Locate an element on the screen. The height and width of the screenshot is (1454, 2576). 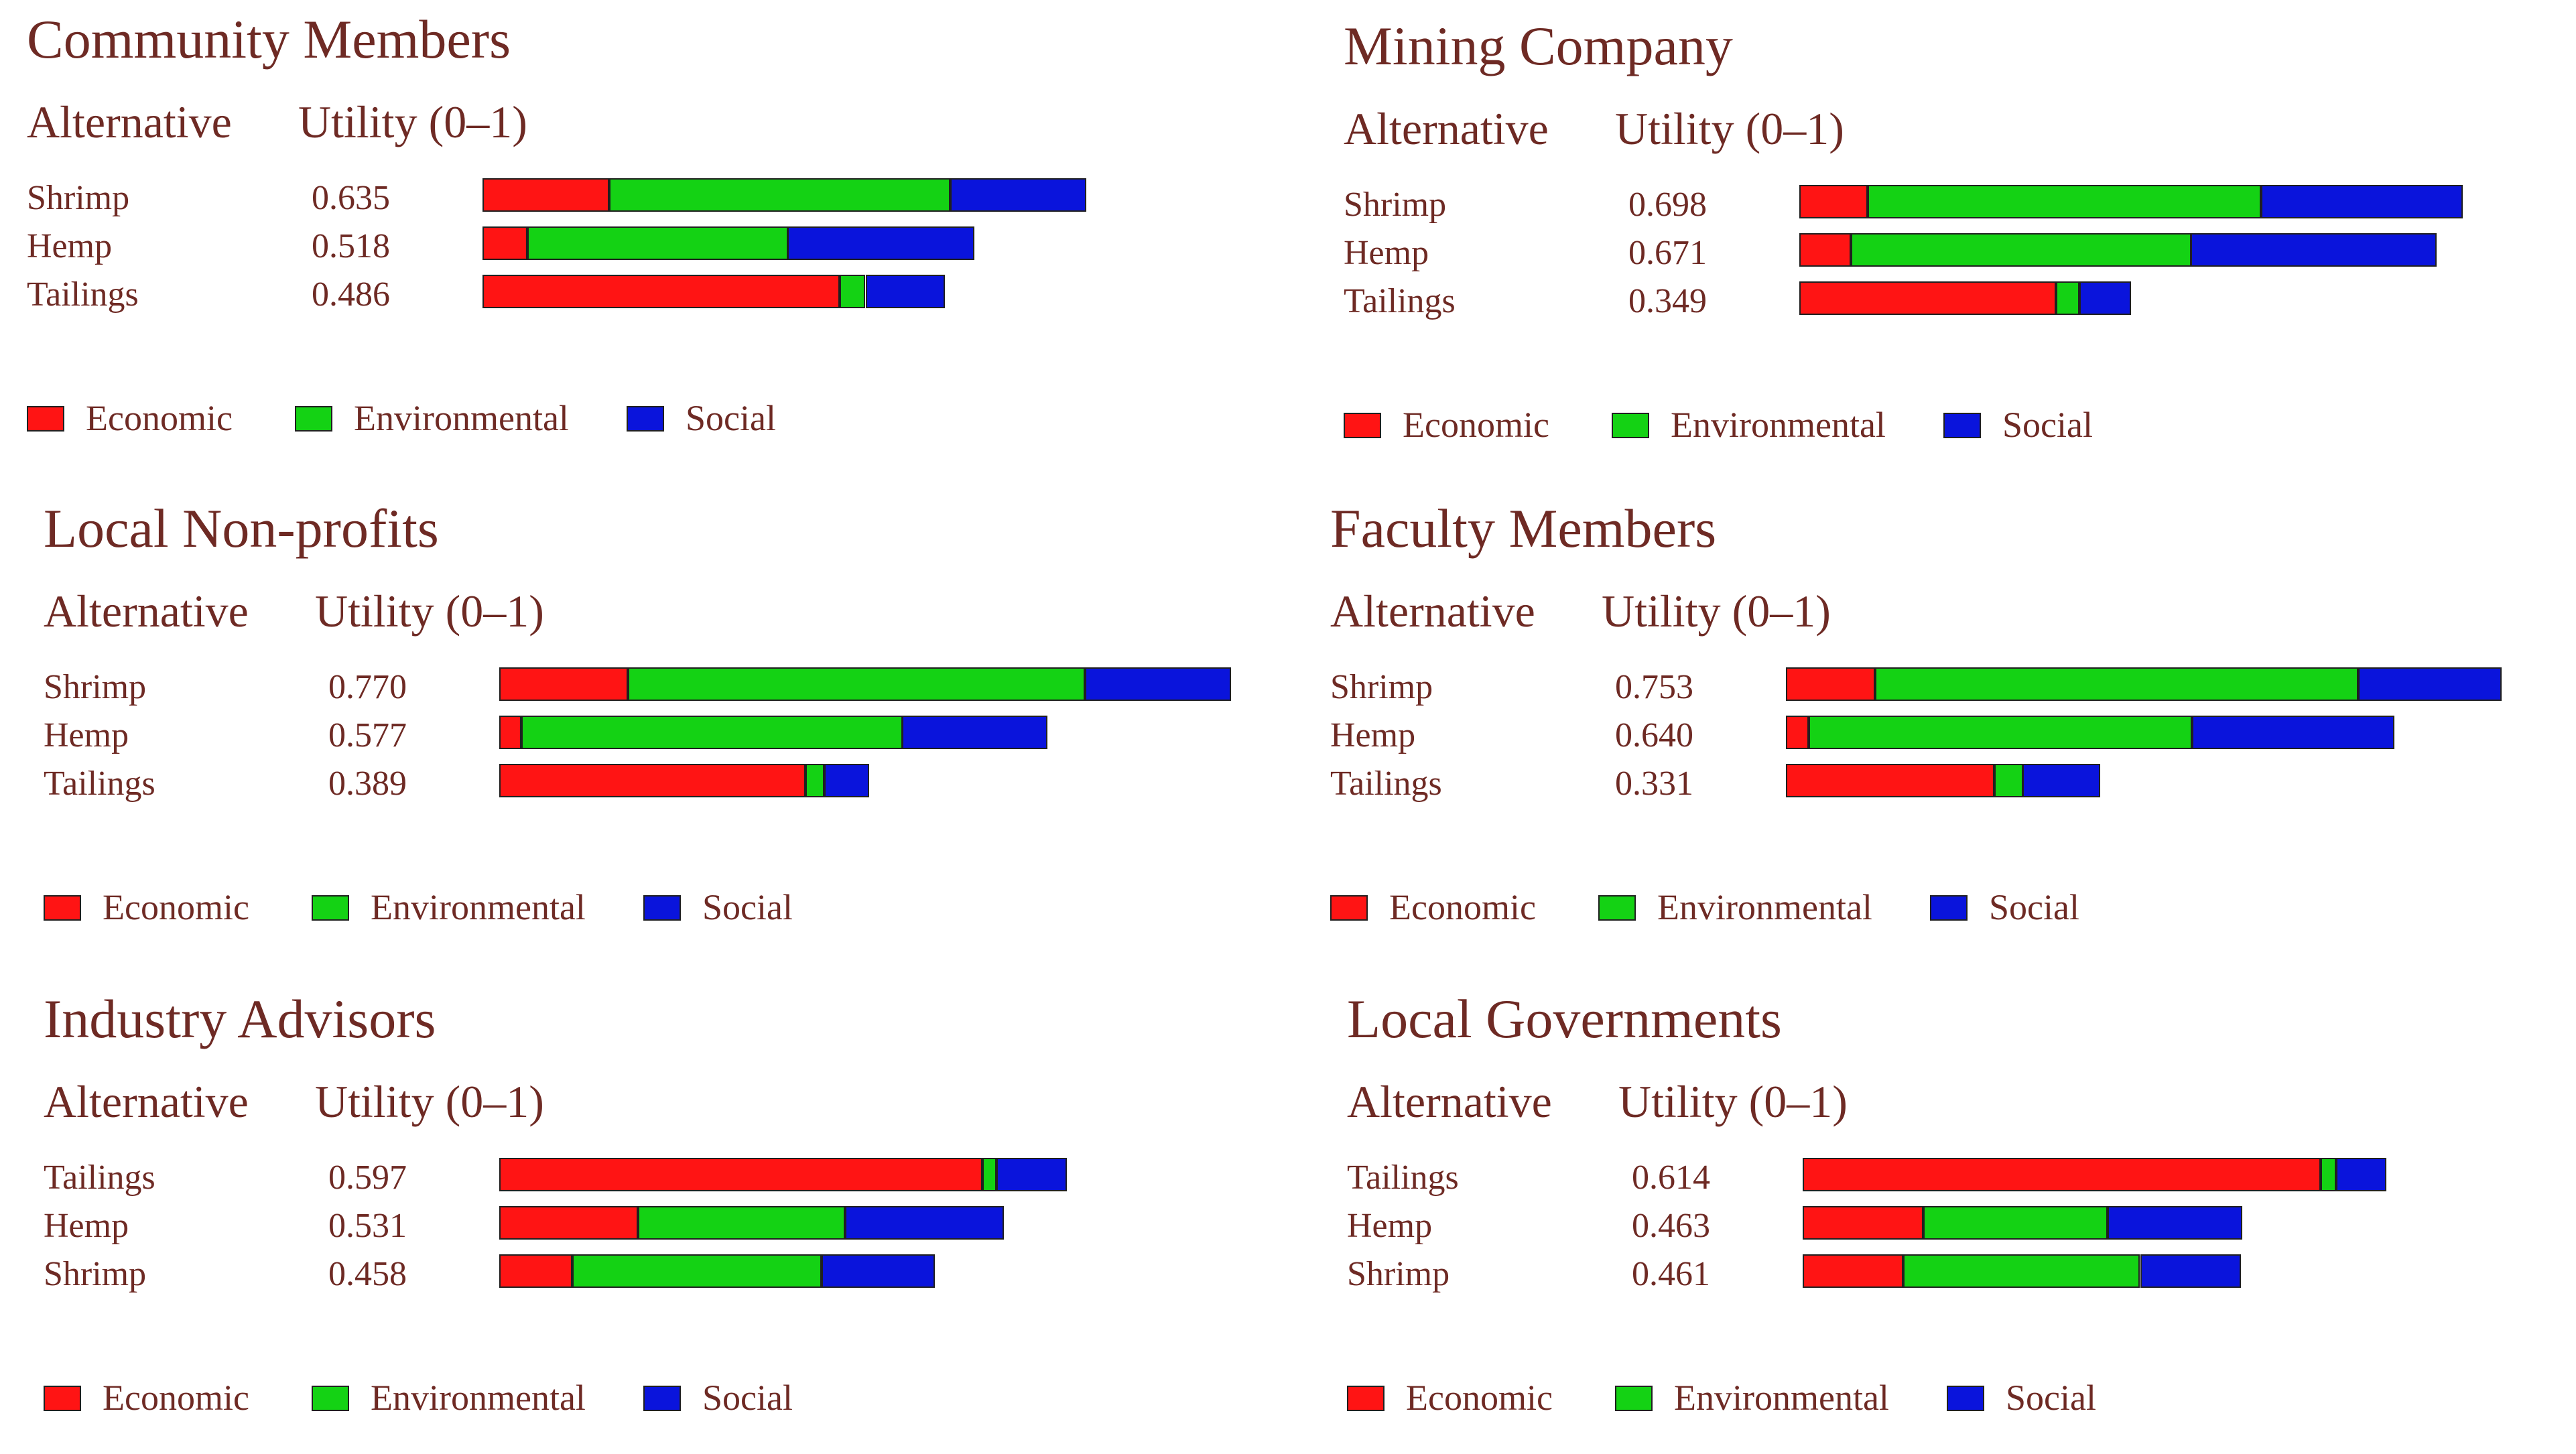
column-header-utility: Utility (0–1) is located at coordinates (429, 611).